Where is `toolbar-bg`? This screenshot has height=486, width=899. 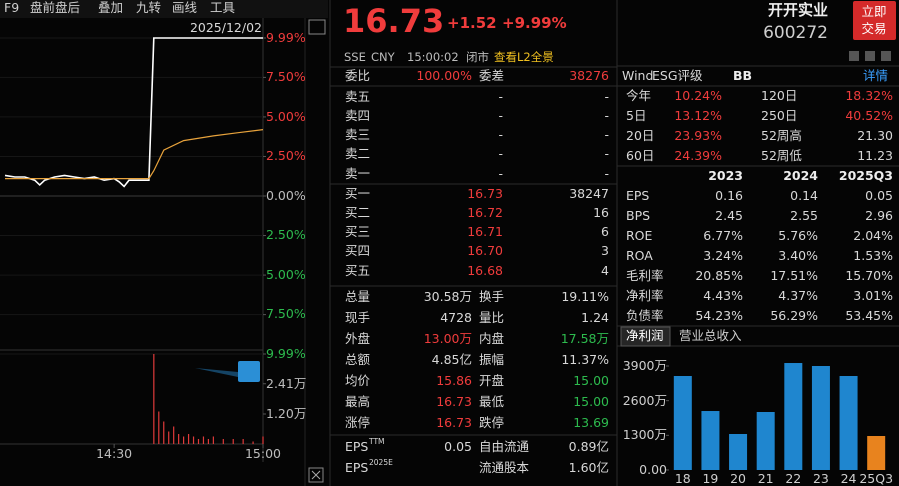
toolbar-bg is located at coordinates (164, 9).